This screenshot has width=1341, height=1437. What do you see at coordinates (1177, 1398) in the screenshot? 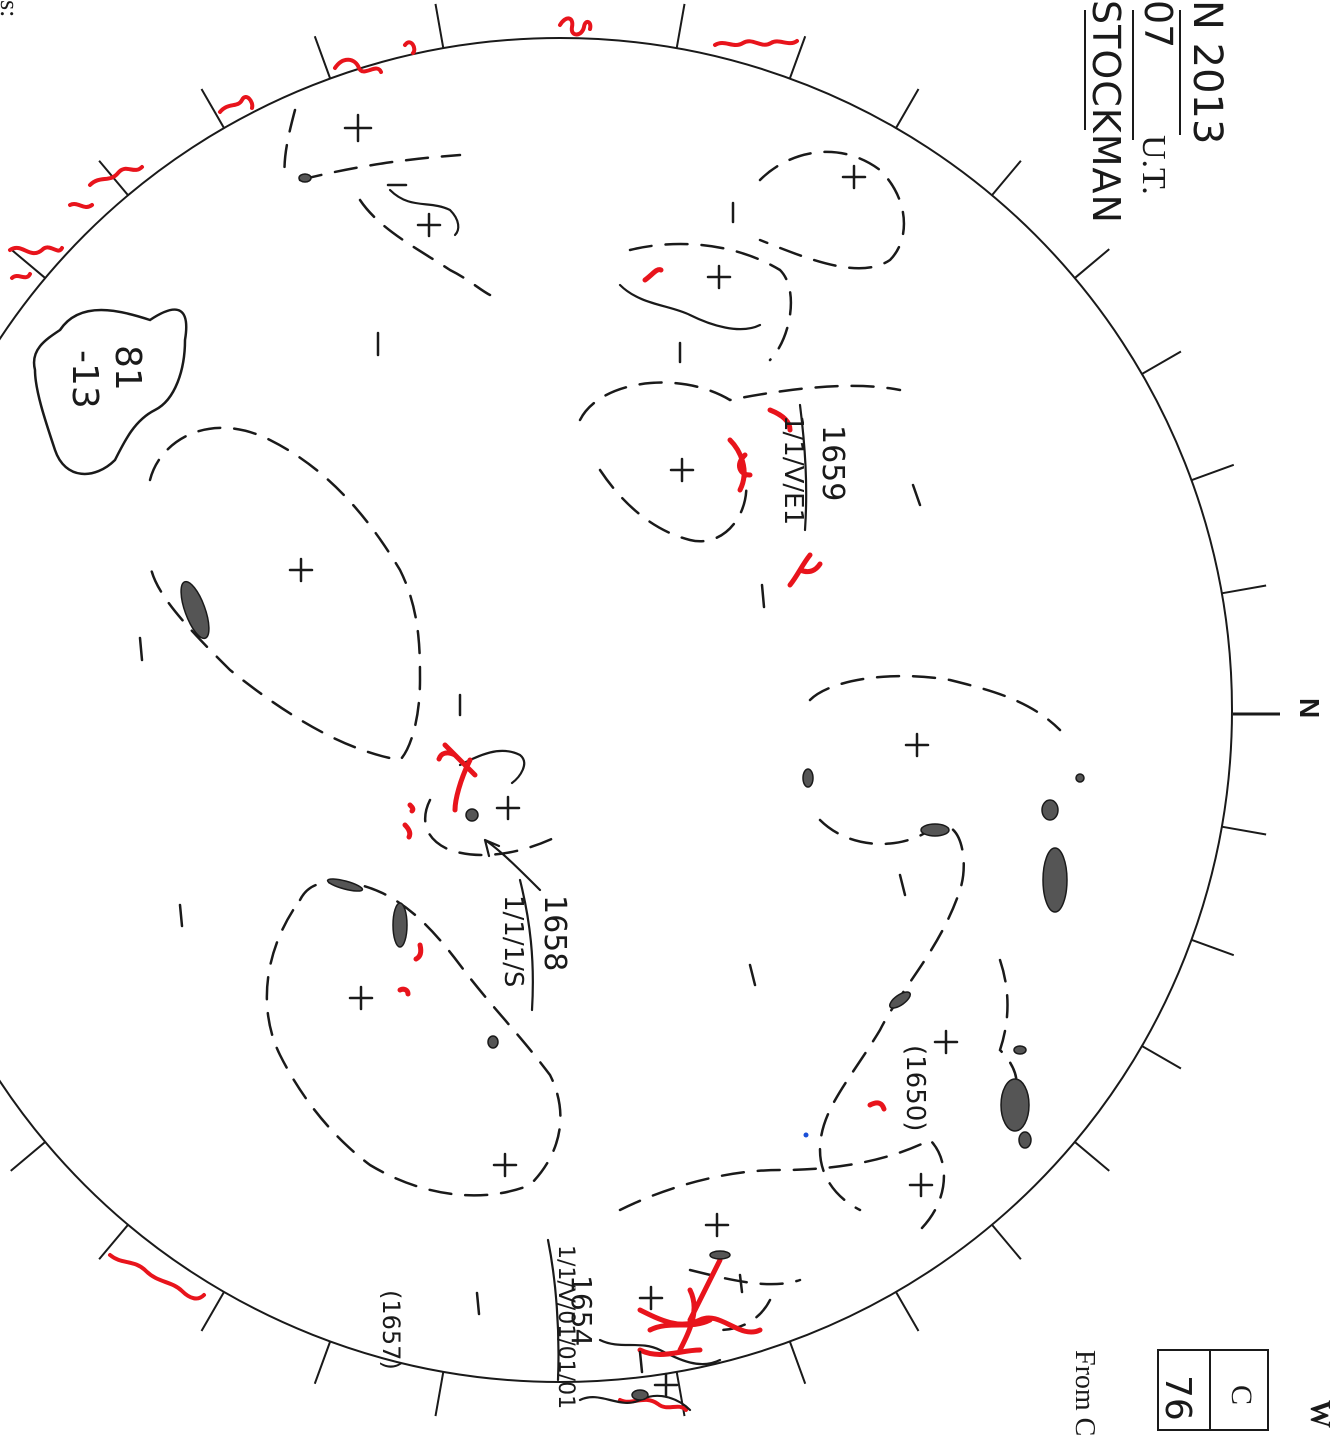
I see `table-value-cell: 76` at bounding box center [1177, 1398].